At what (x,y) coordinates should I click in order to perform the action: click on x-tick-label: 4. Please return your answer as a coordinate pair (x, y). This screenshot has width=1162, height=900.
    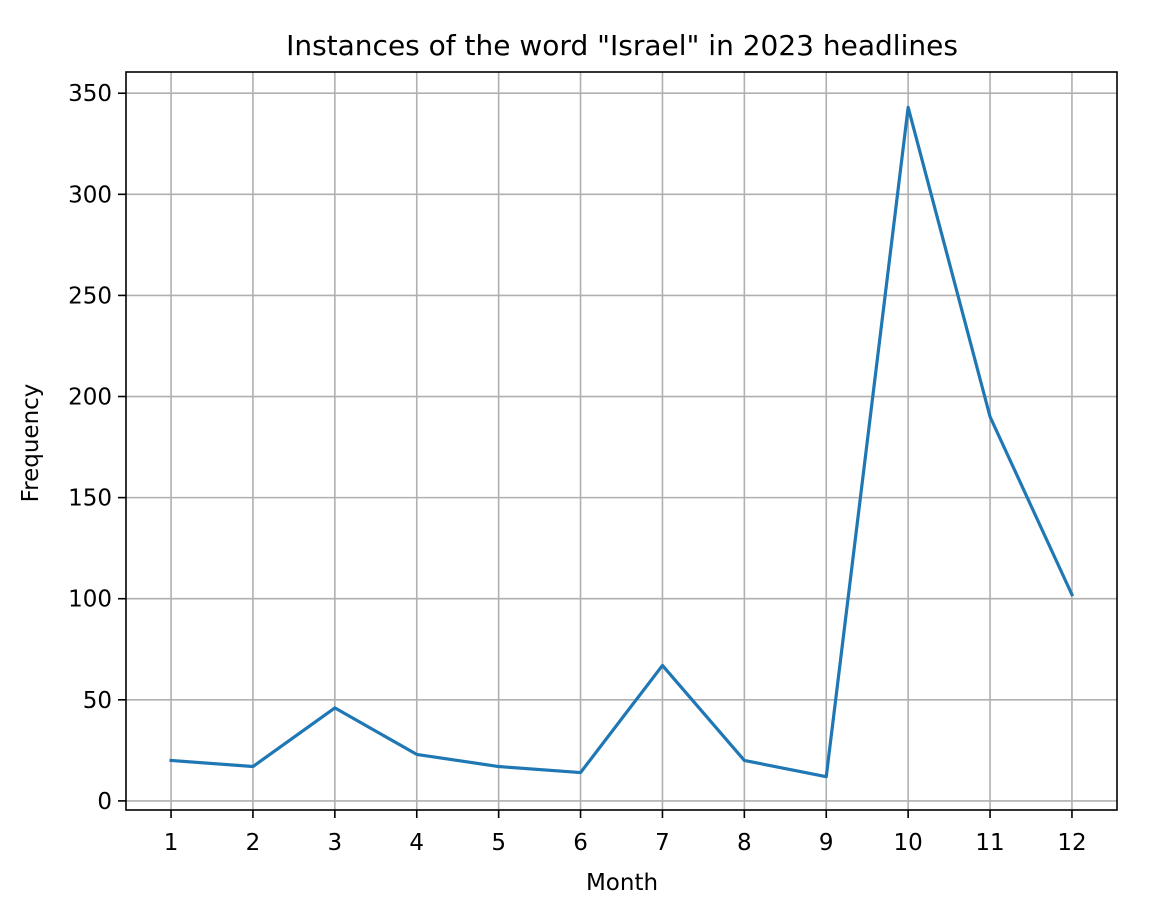
    Looking at the image, I should click on (416, 843).